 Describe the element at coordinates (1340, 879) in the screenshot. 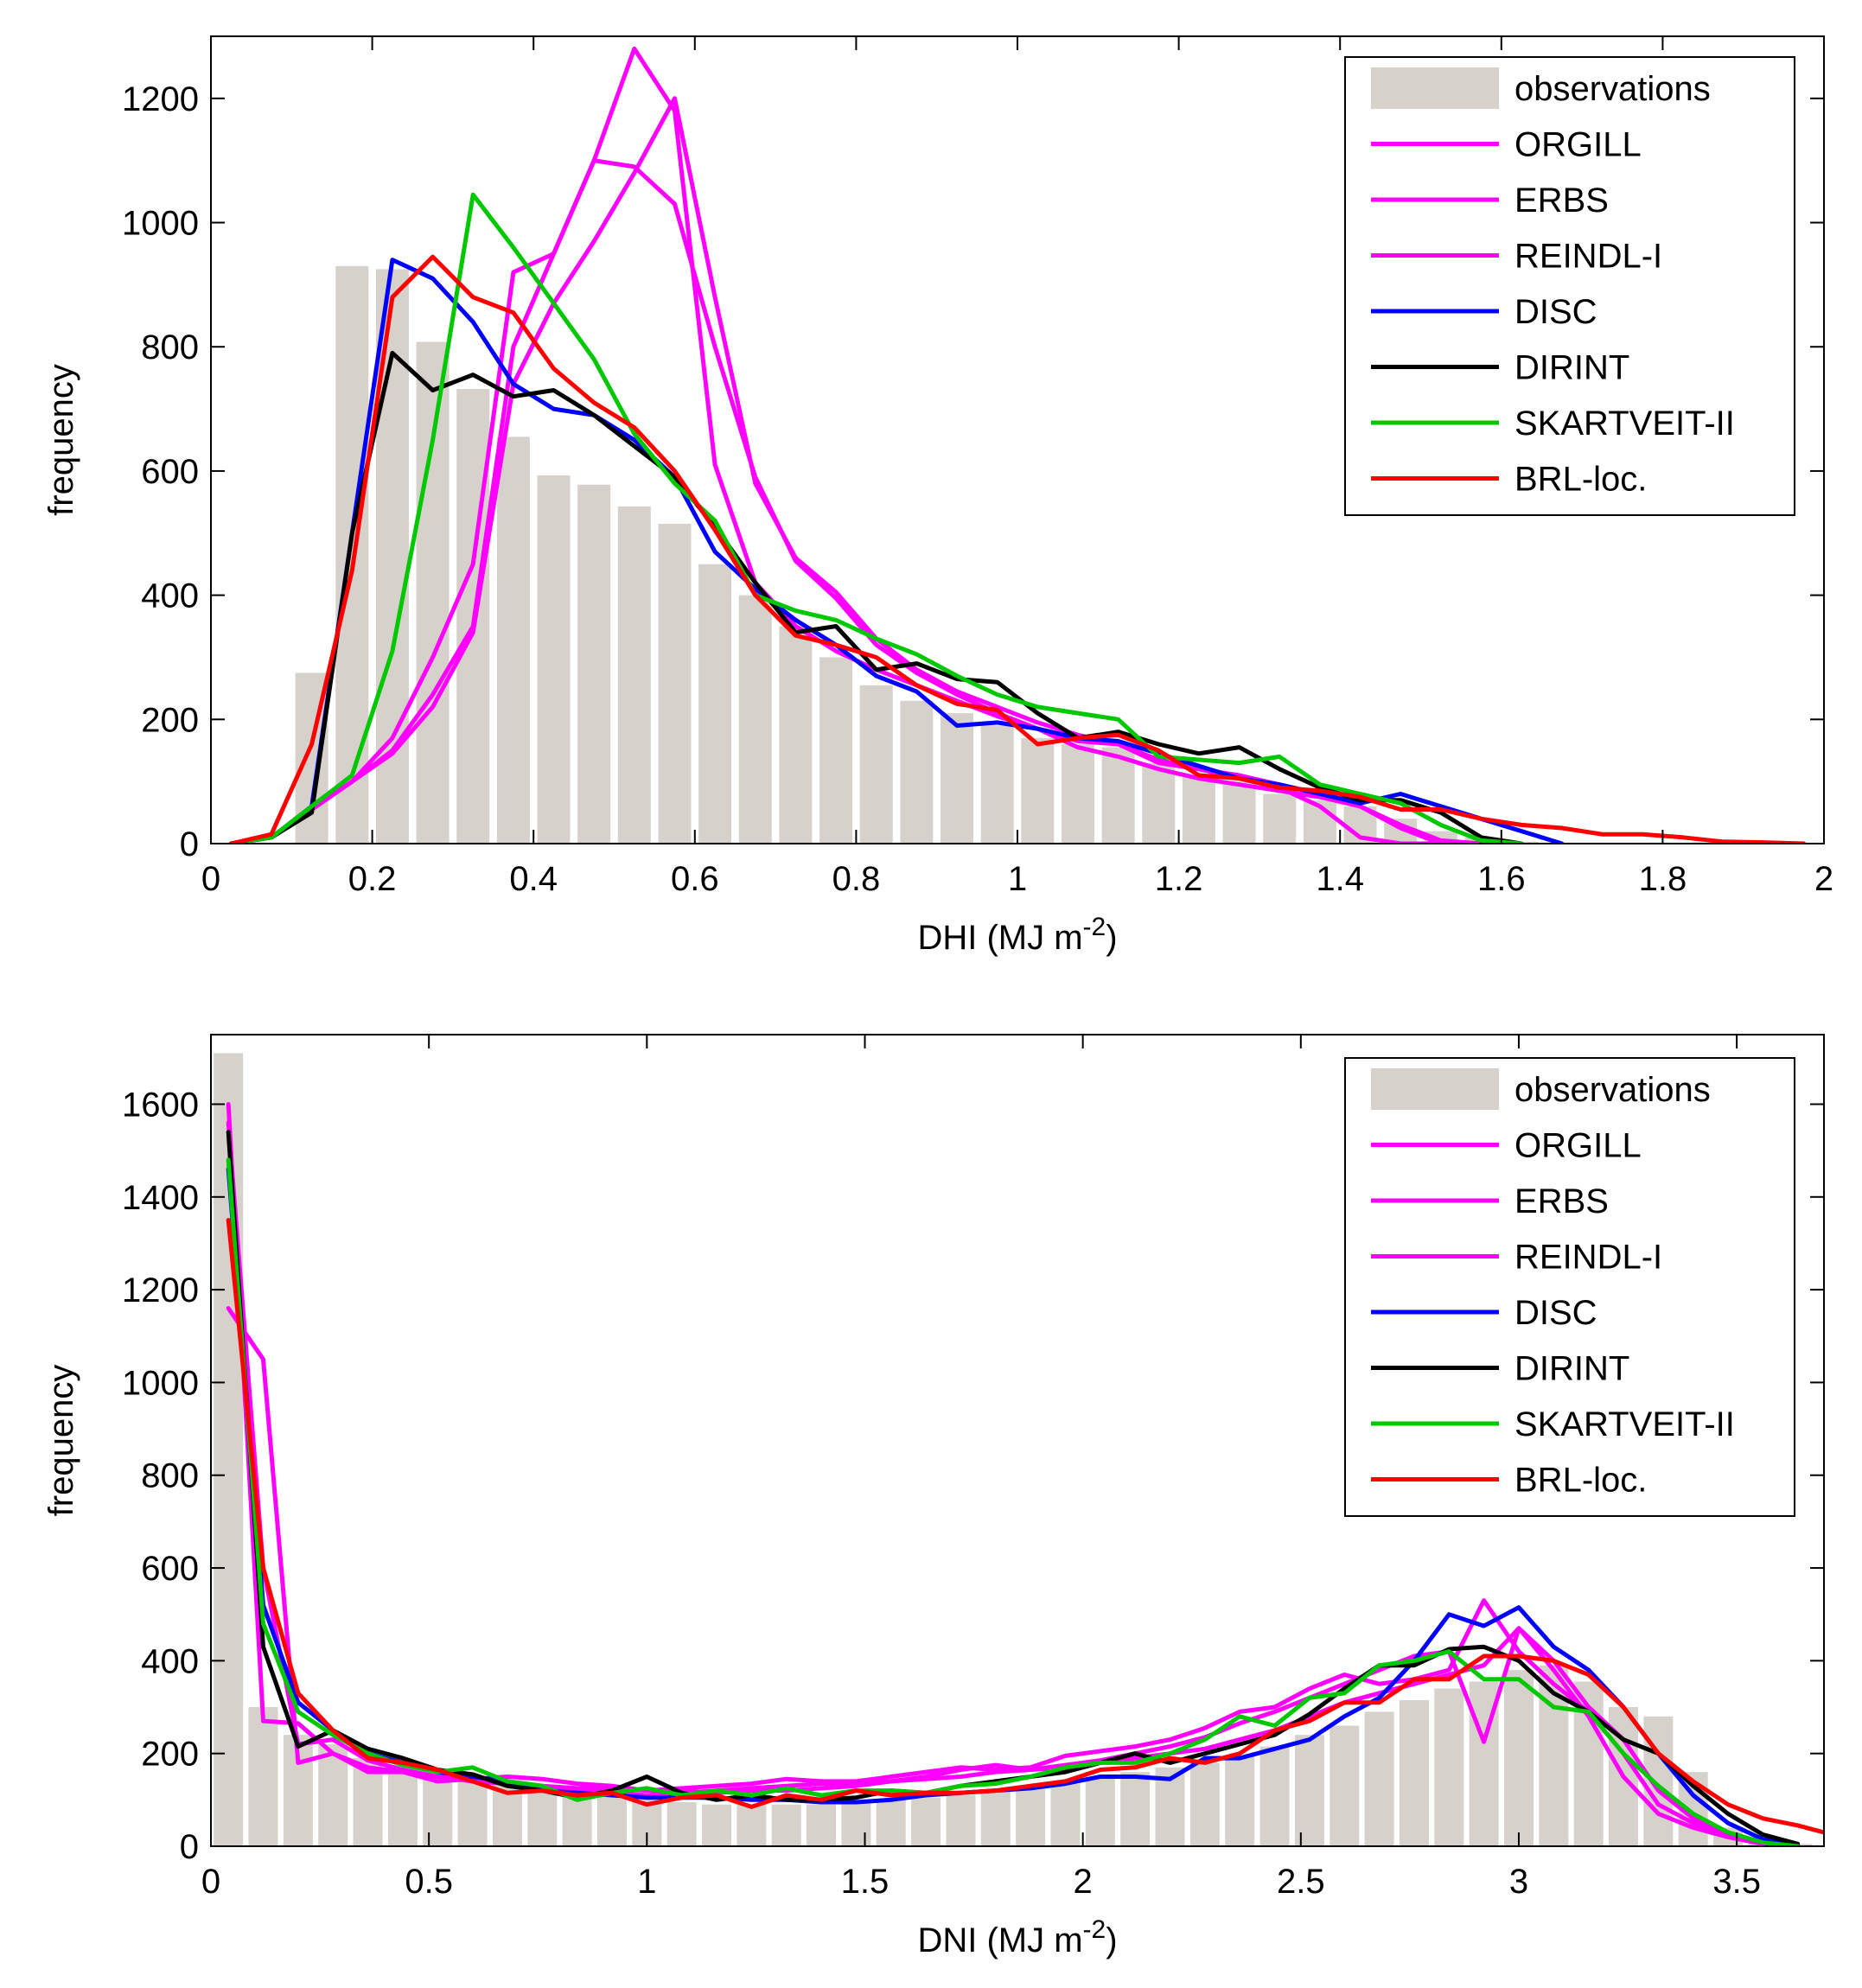

I see `x-tick-label: 1.4` at that location.